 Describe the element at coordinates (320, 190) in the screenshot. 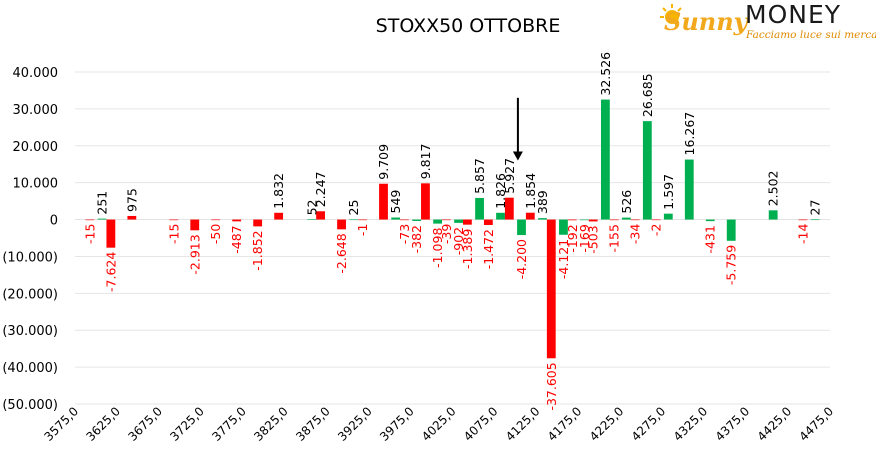

I see `data-label: 2.247` at that location.